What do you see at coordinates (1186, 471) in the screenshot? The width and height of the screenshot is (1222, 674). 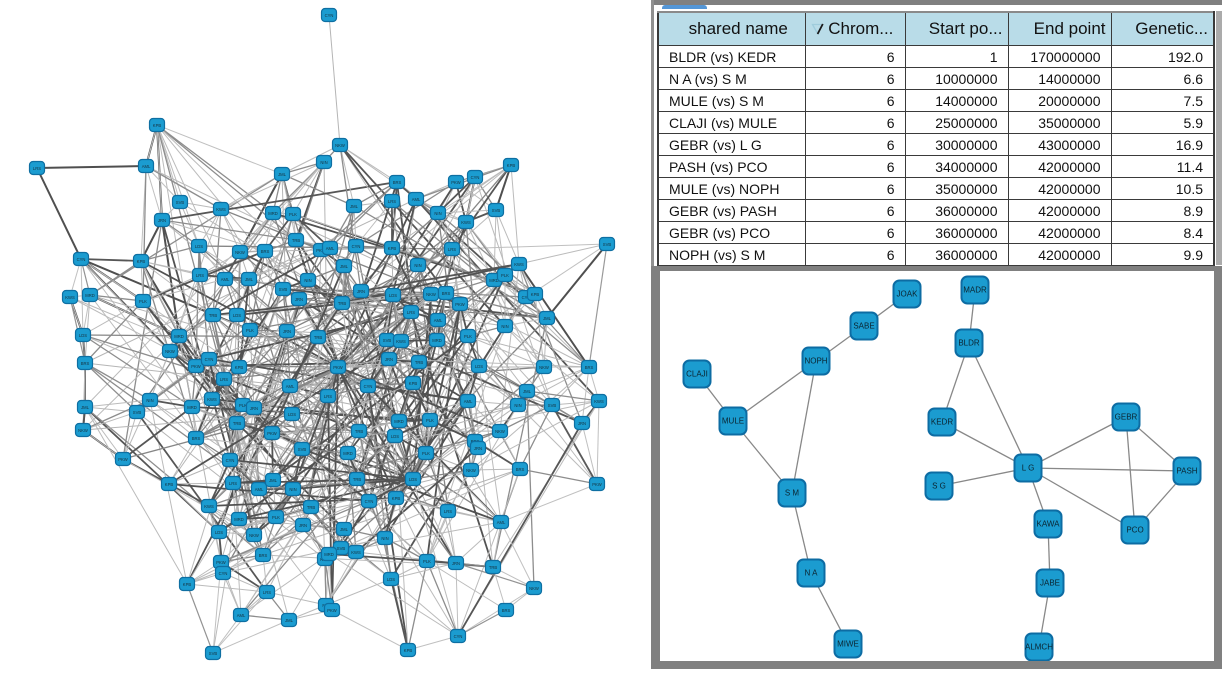 I see `svg-text: PASH` at bounding box center [1186, 471].